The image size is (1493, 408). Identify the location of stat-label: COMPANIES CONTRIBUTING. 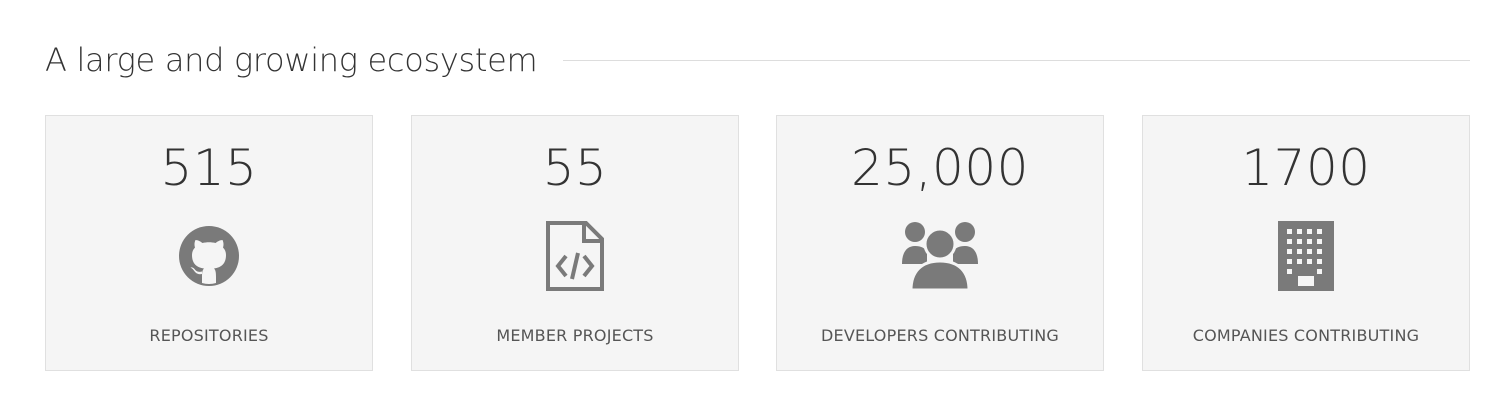
(1306, 335).